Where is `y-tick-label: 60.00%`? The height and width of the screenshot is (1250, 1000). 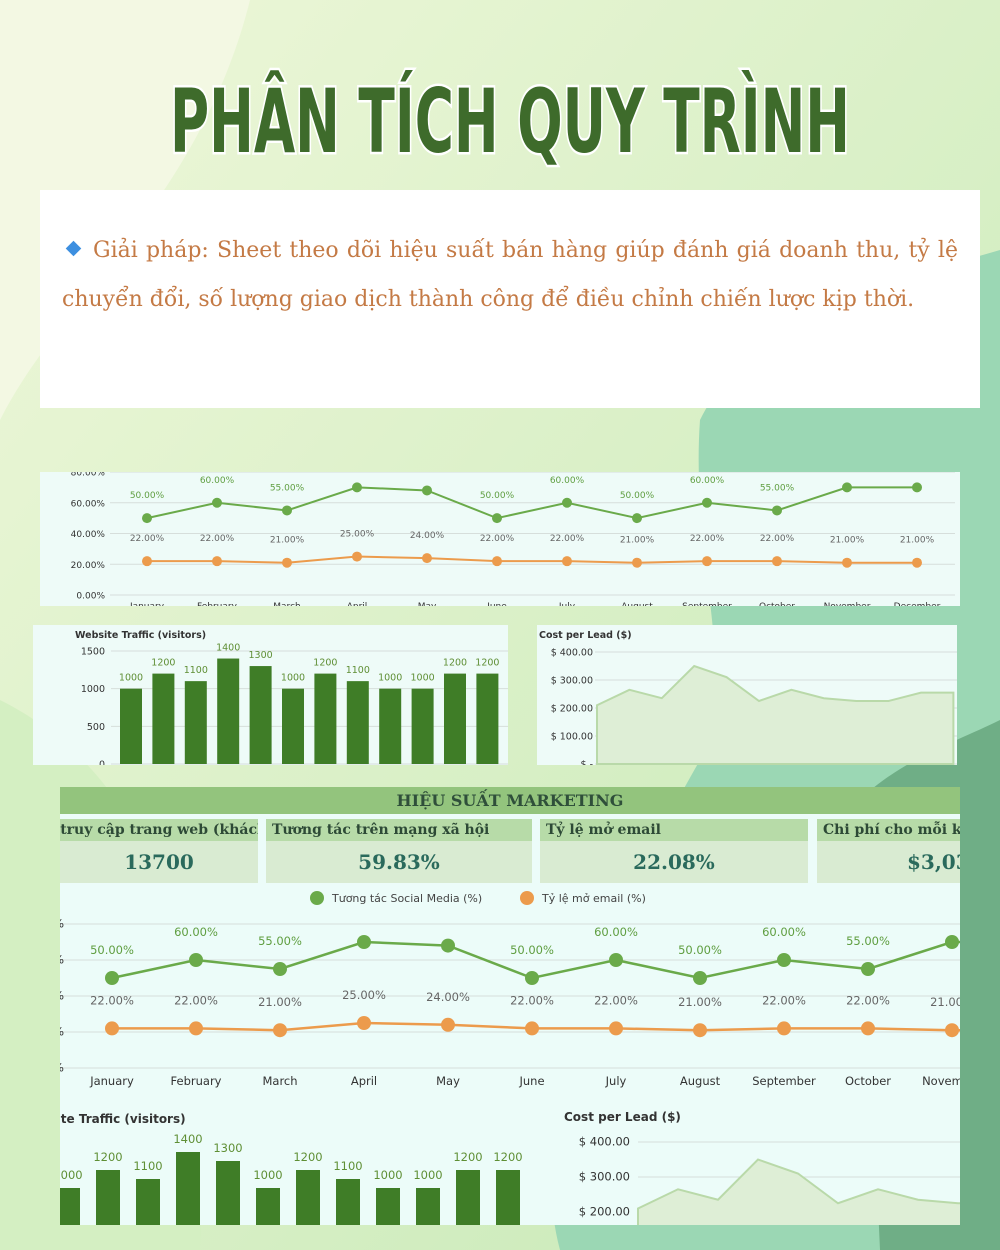
y-tick-label: 60.00% is located at coordinates (62, 960).